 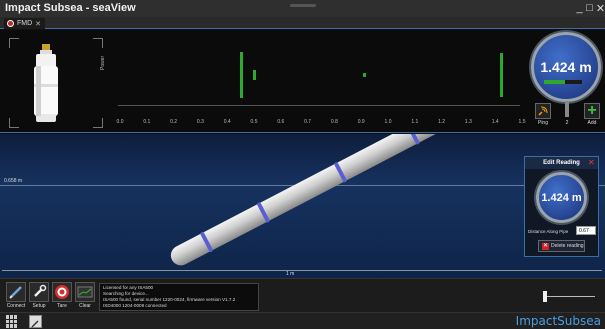 What do you see at coordinates (281, 122) in the screenshot?
I see `x-tick-label: 0.6` at bounding box center [281, 122].